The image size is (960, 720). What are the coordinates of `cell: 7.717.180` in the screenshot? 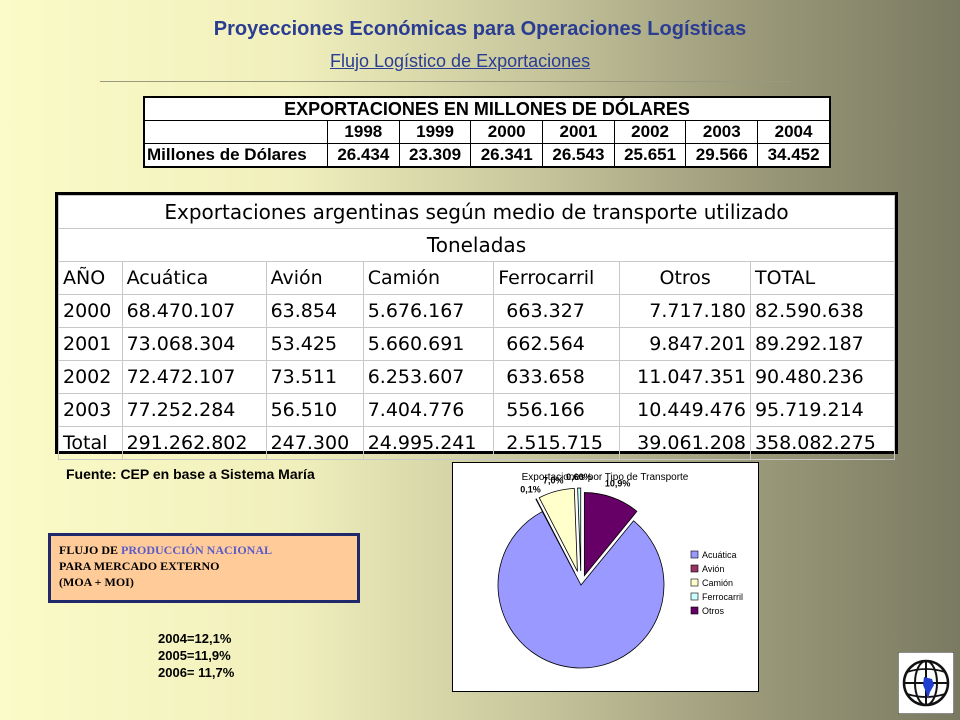 It's located at (685, 311).